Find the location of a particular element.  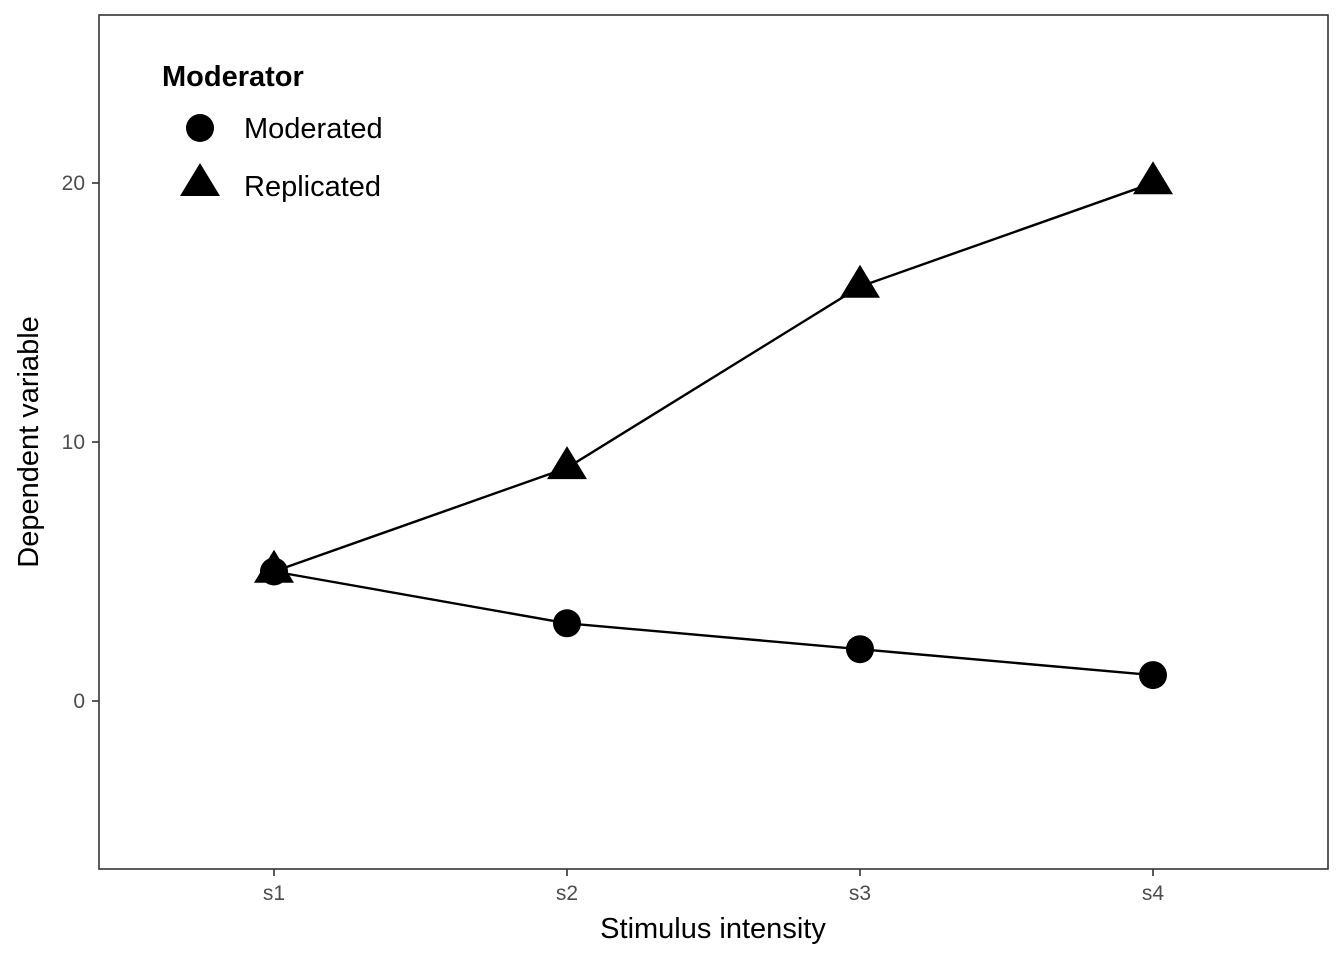

y-tick-label: 20 is located at coordinates (73, 183).